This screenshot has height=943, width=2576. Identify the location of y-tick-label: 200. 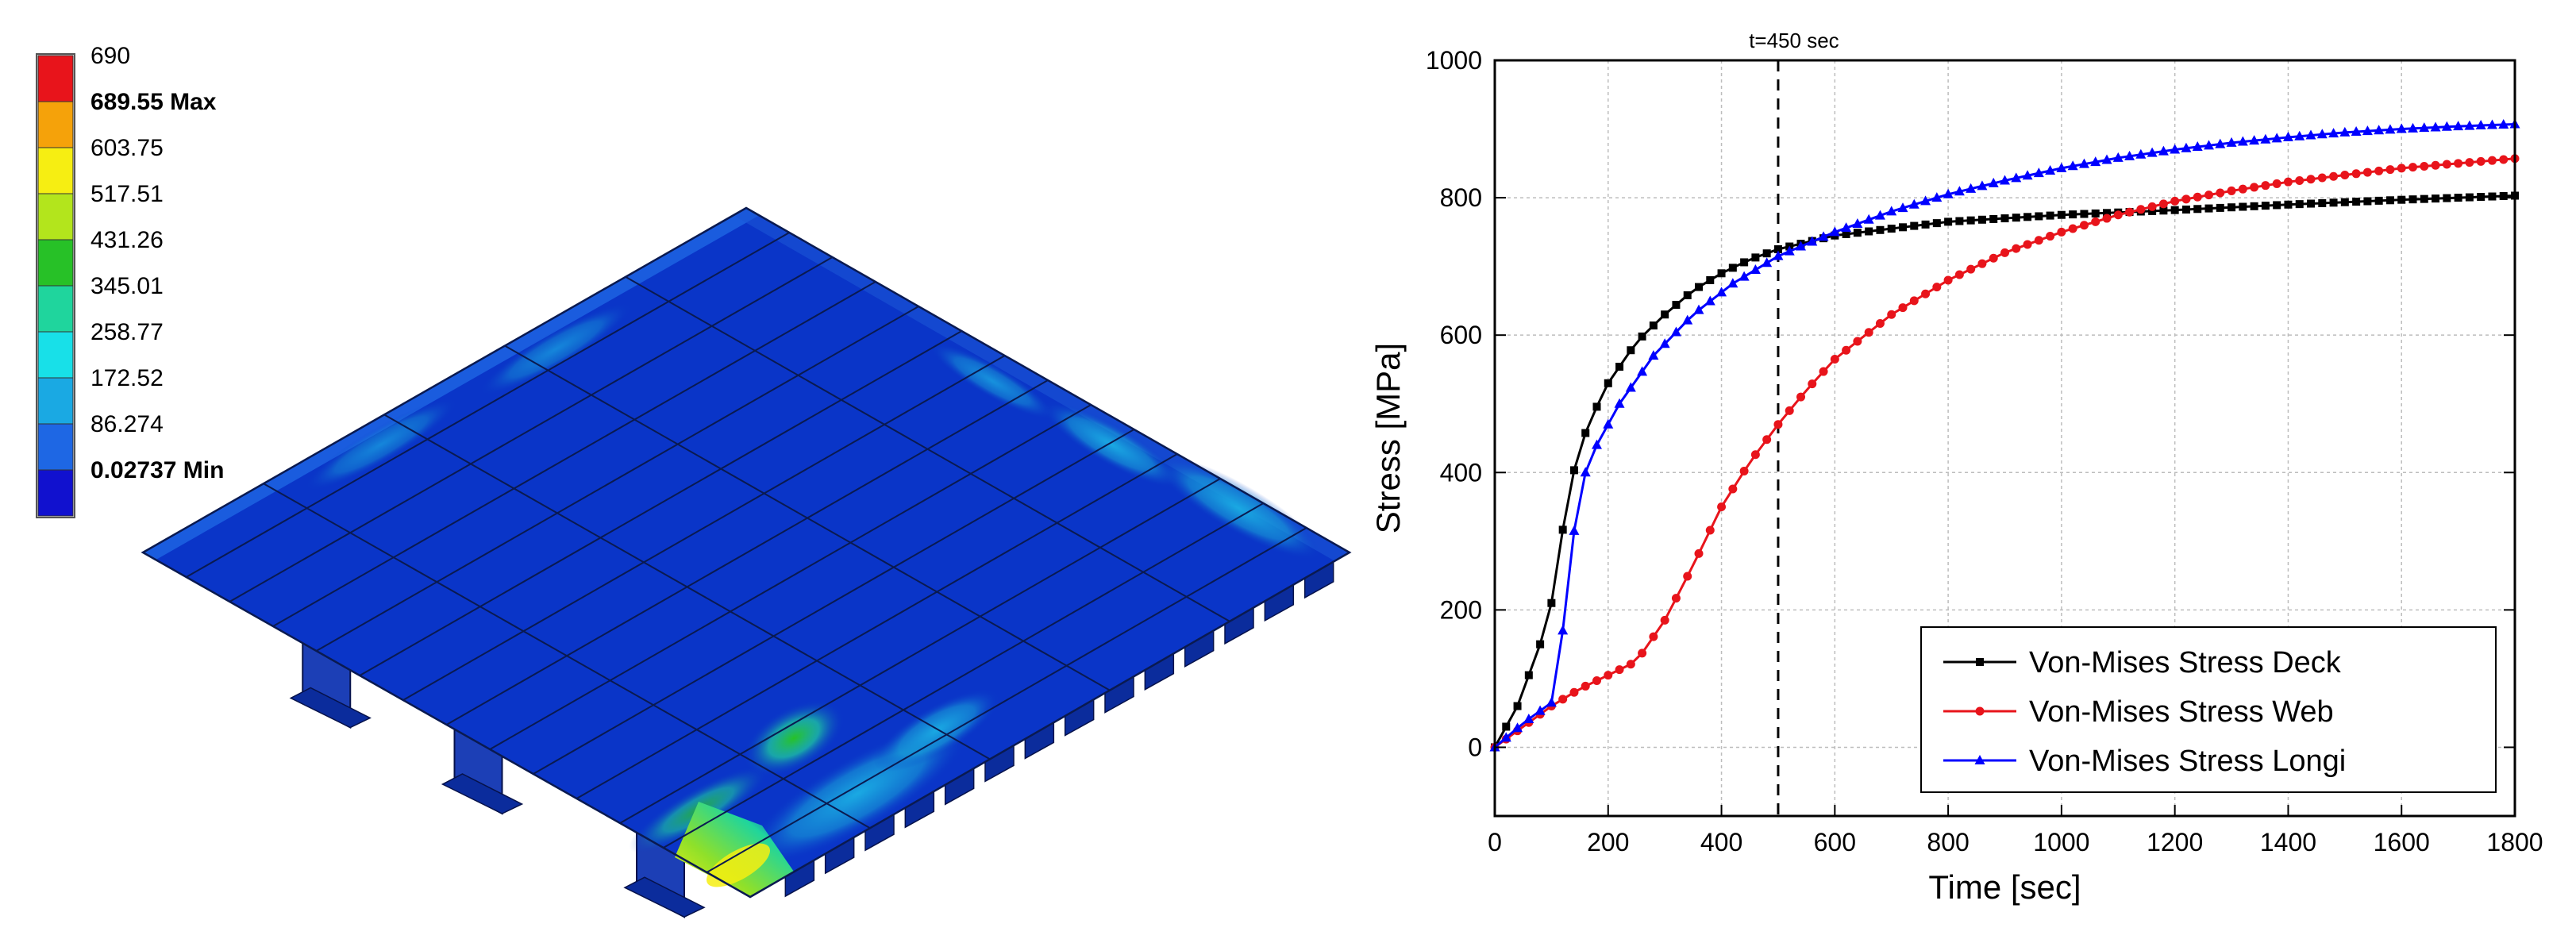
(1461, 609).